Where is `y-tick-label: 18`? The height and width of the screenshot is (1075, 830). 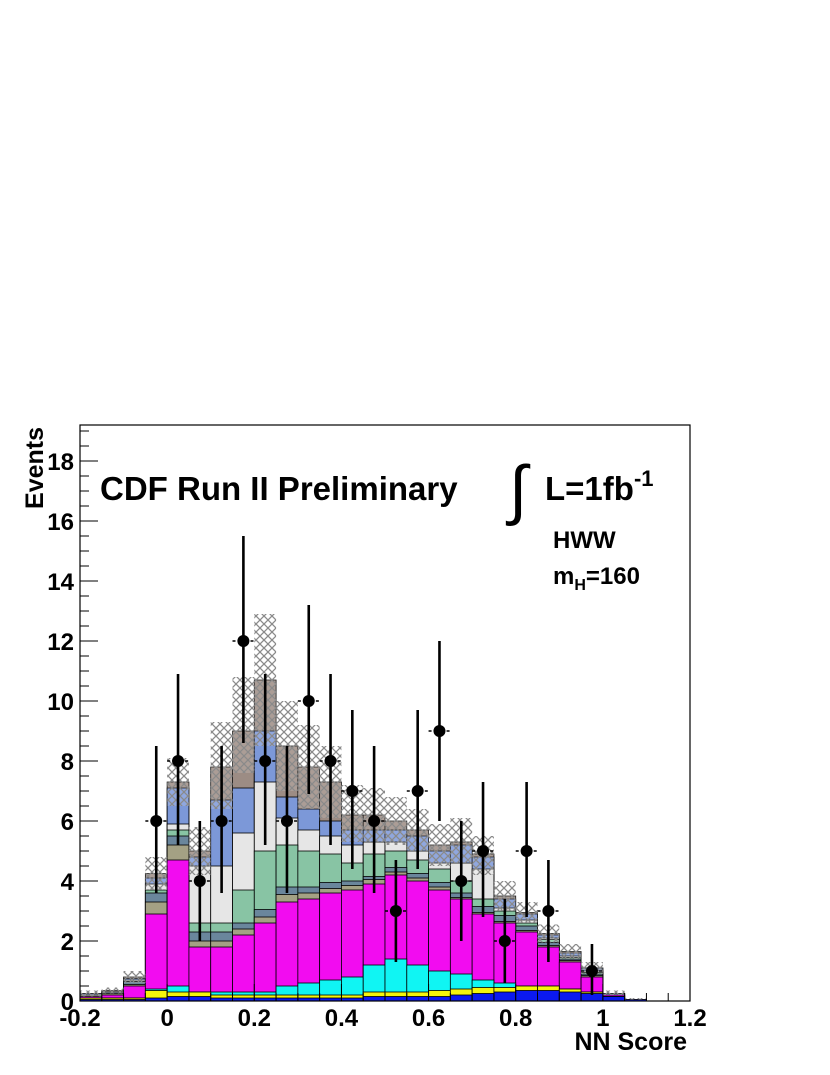
y-tick-label: 18 is located at coordinates (60, 462).